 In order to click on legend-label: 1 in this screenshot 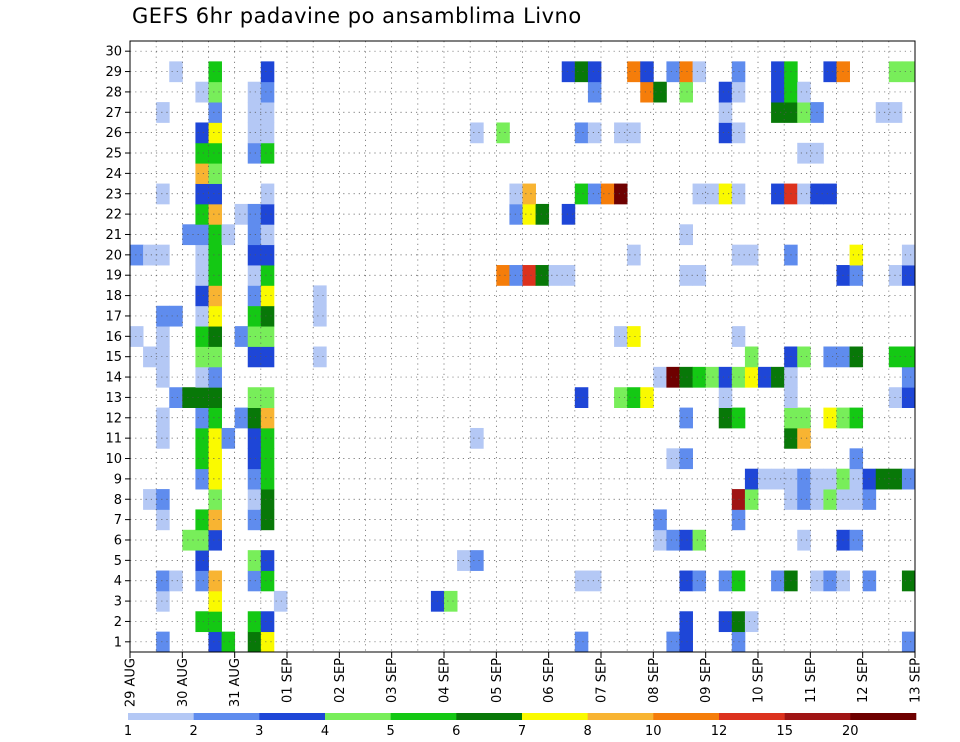, I will do `click(128, 731)`.